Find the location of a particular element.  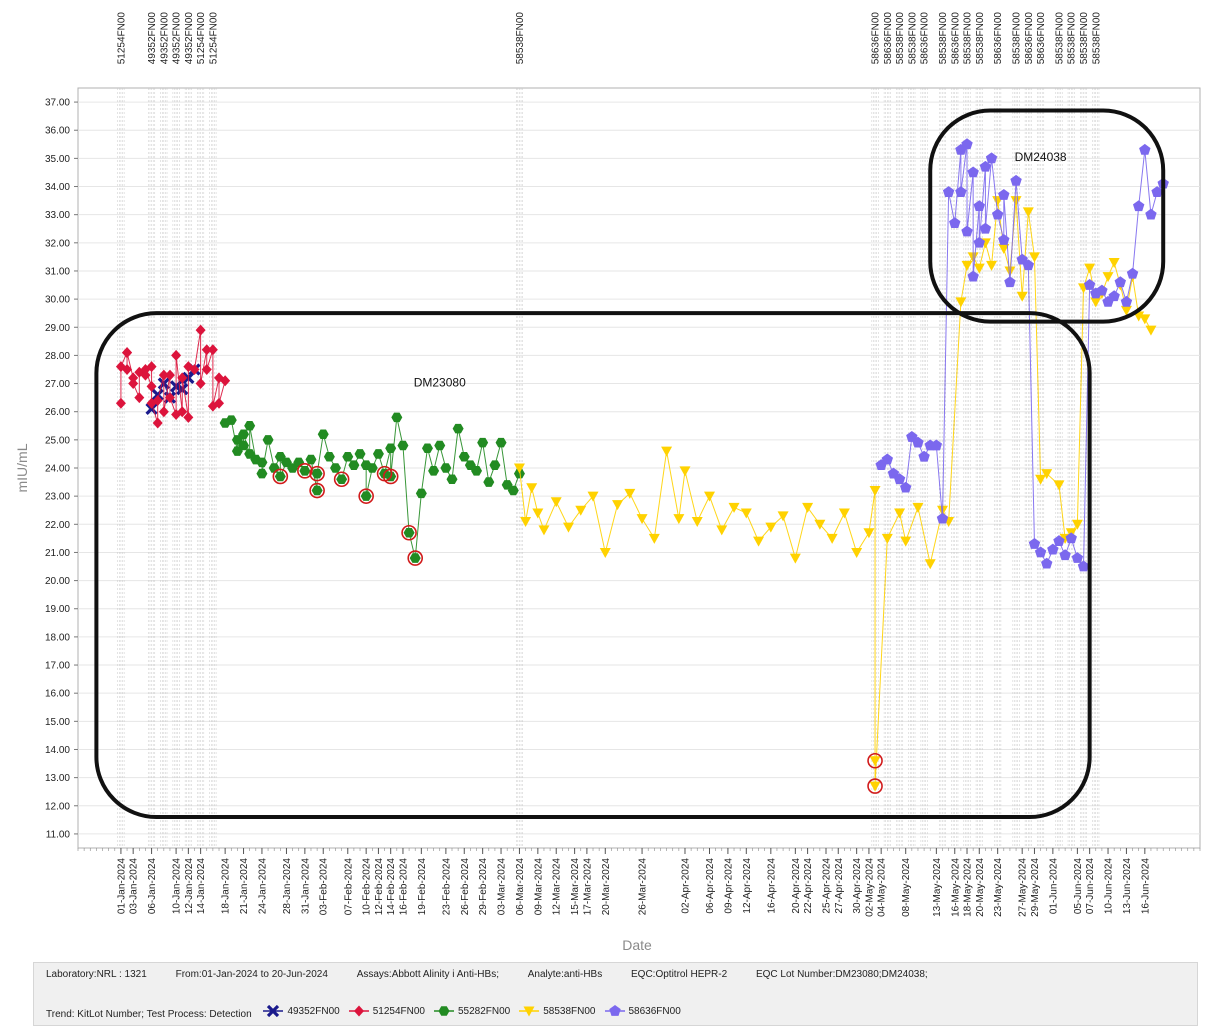

legend-item: 58538FN00 is located at coordinates (557, 1011).